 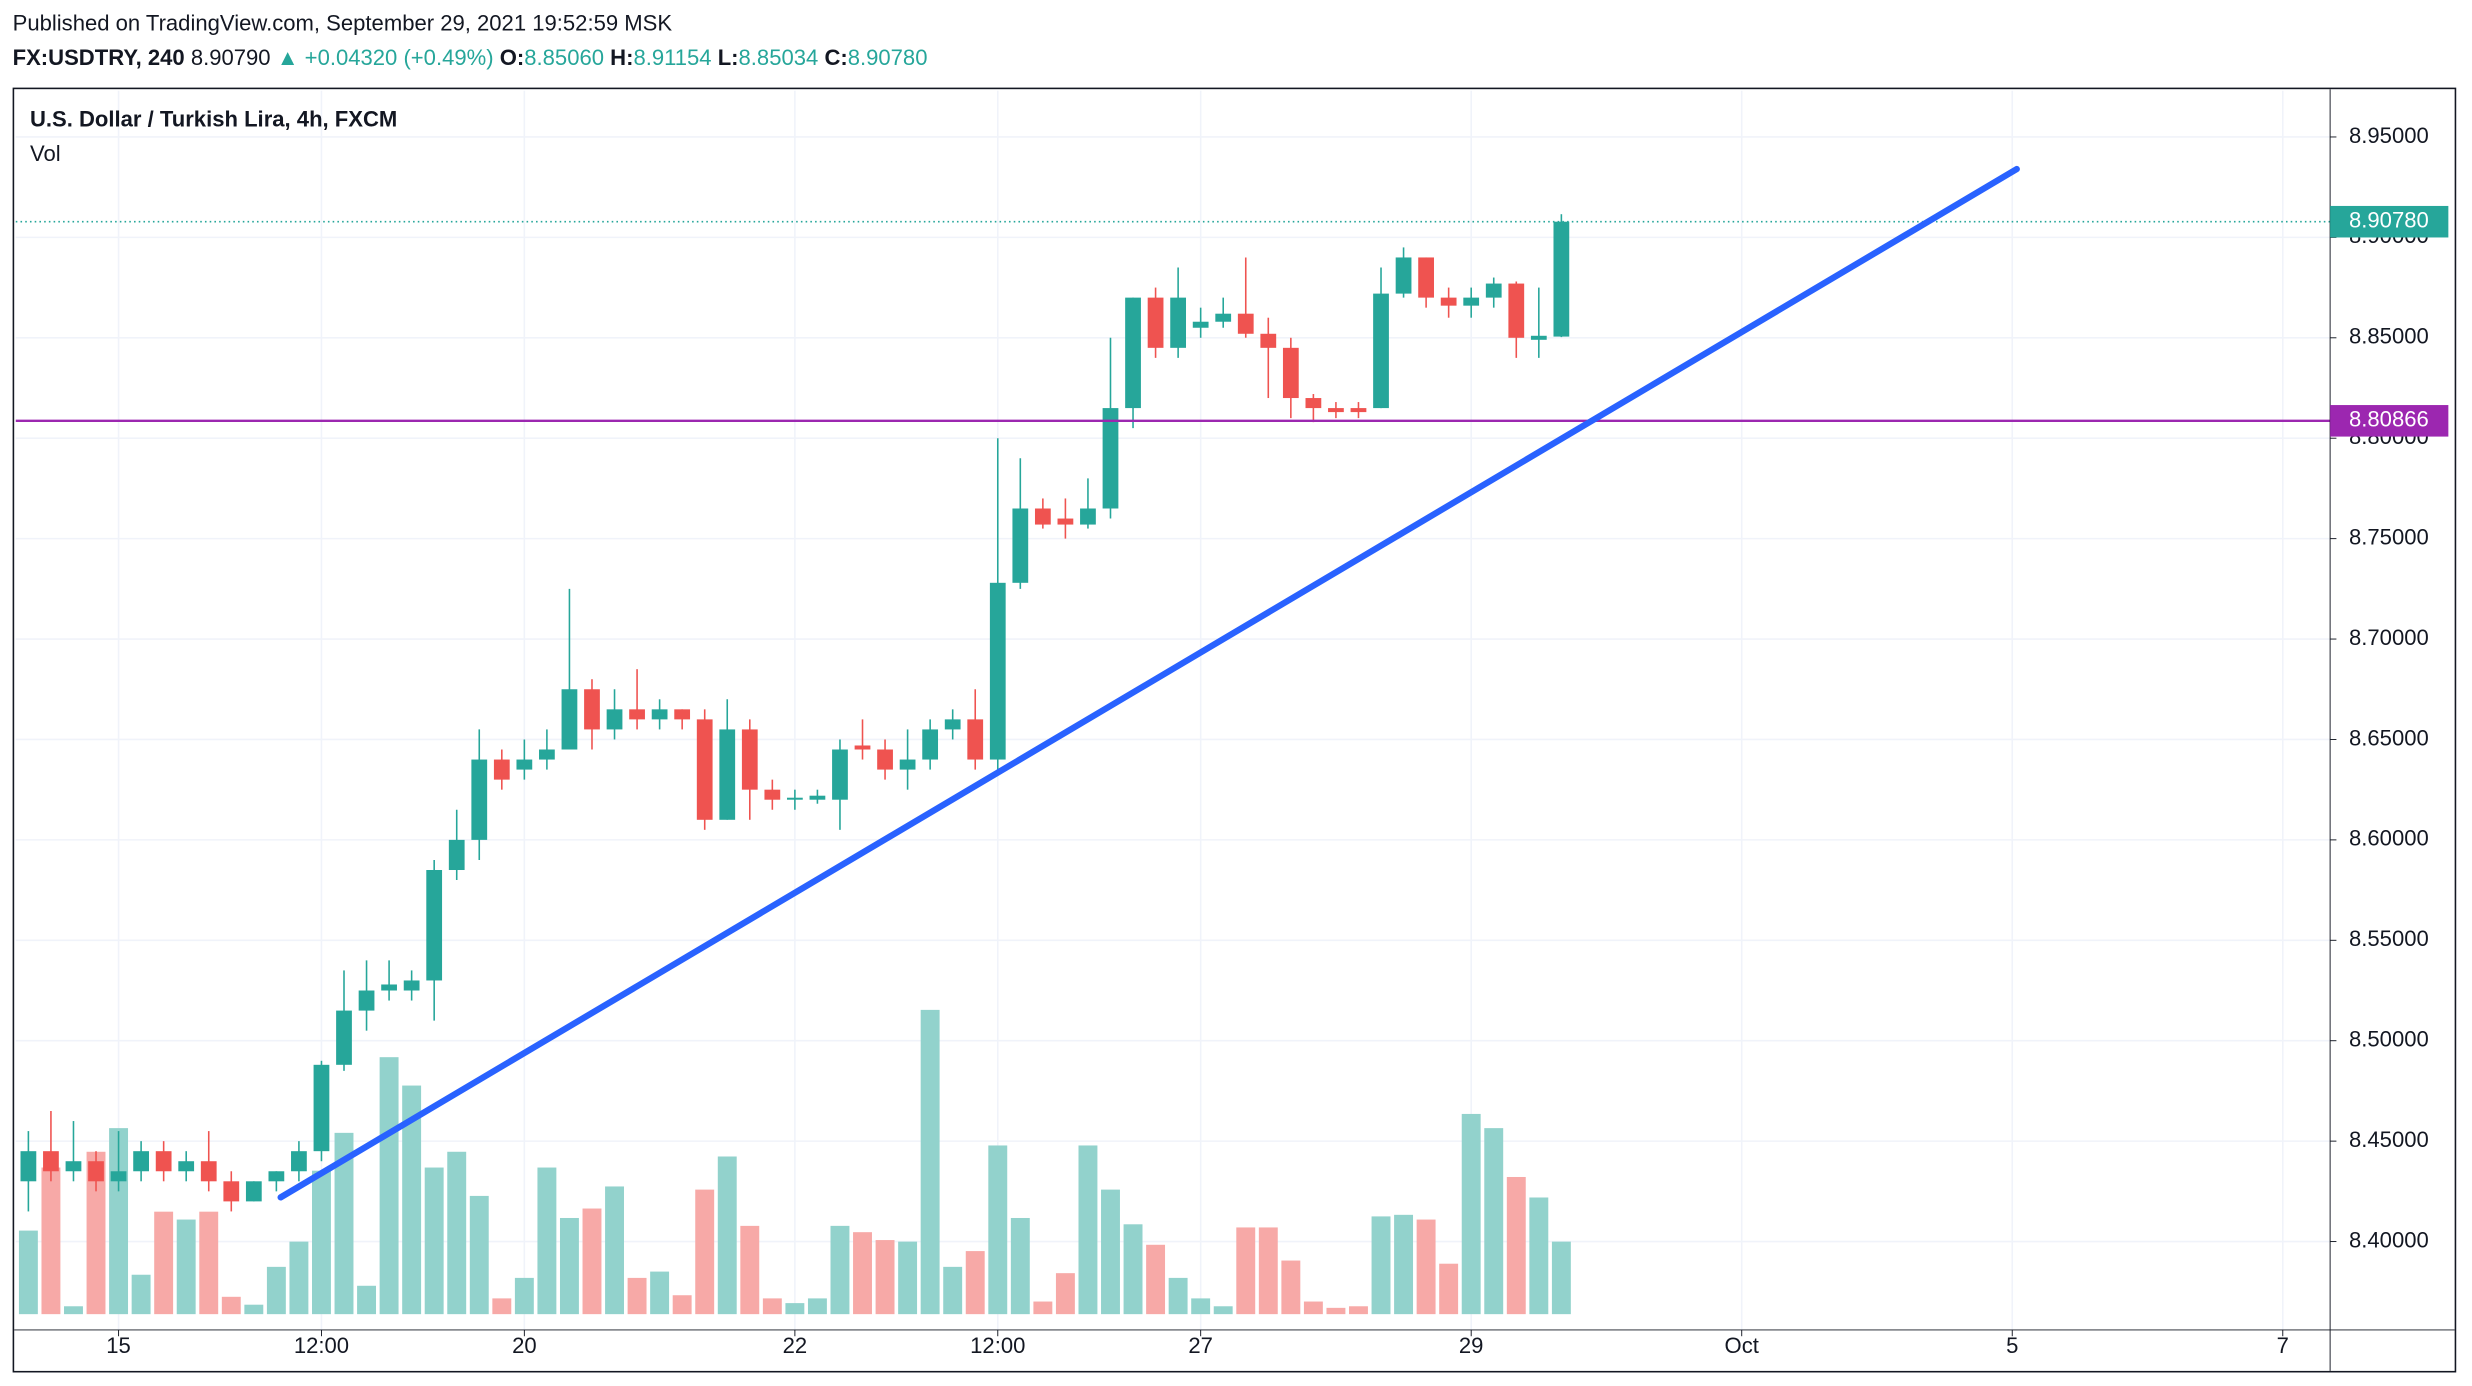 What do you see at coordinates (118, 1345) in the screenshot?
I see `x-tick-label: 15` at bounding box center [118, 1345].